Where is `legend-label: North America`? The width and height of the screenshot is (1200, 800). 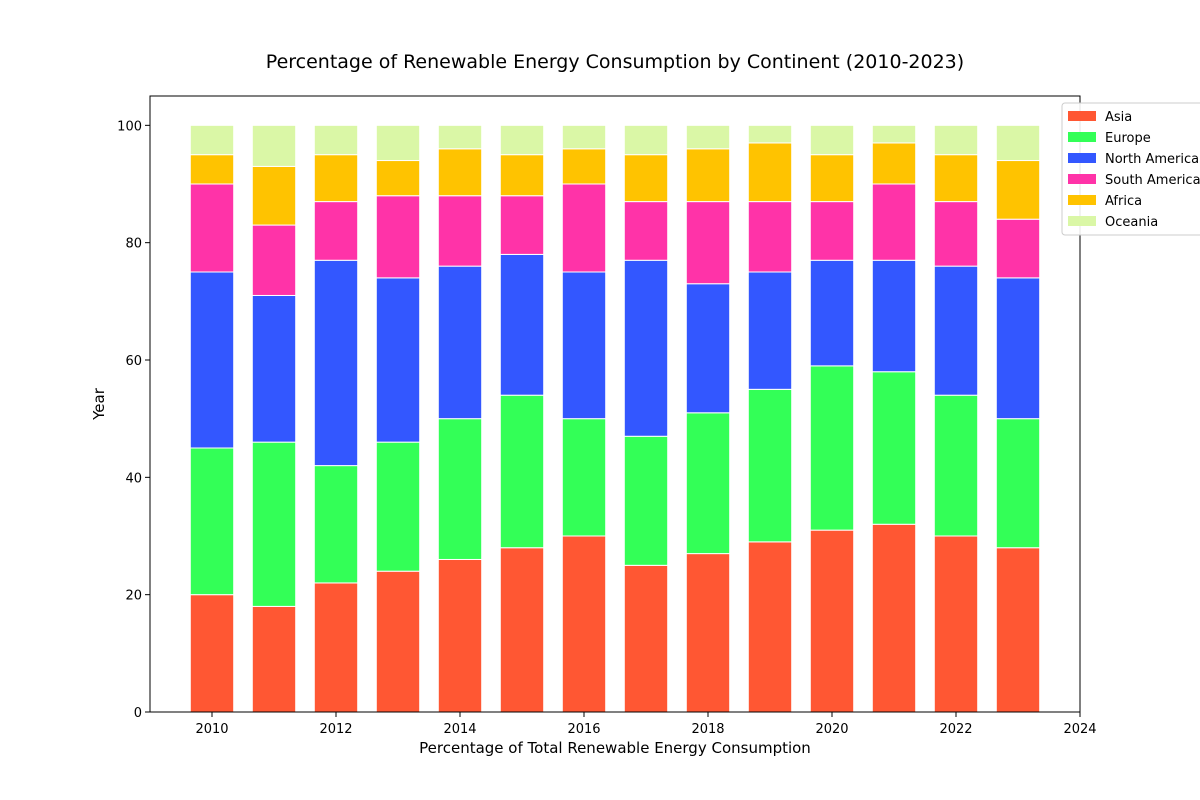 legend-label: North America is located at coordinates (1152, 159).